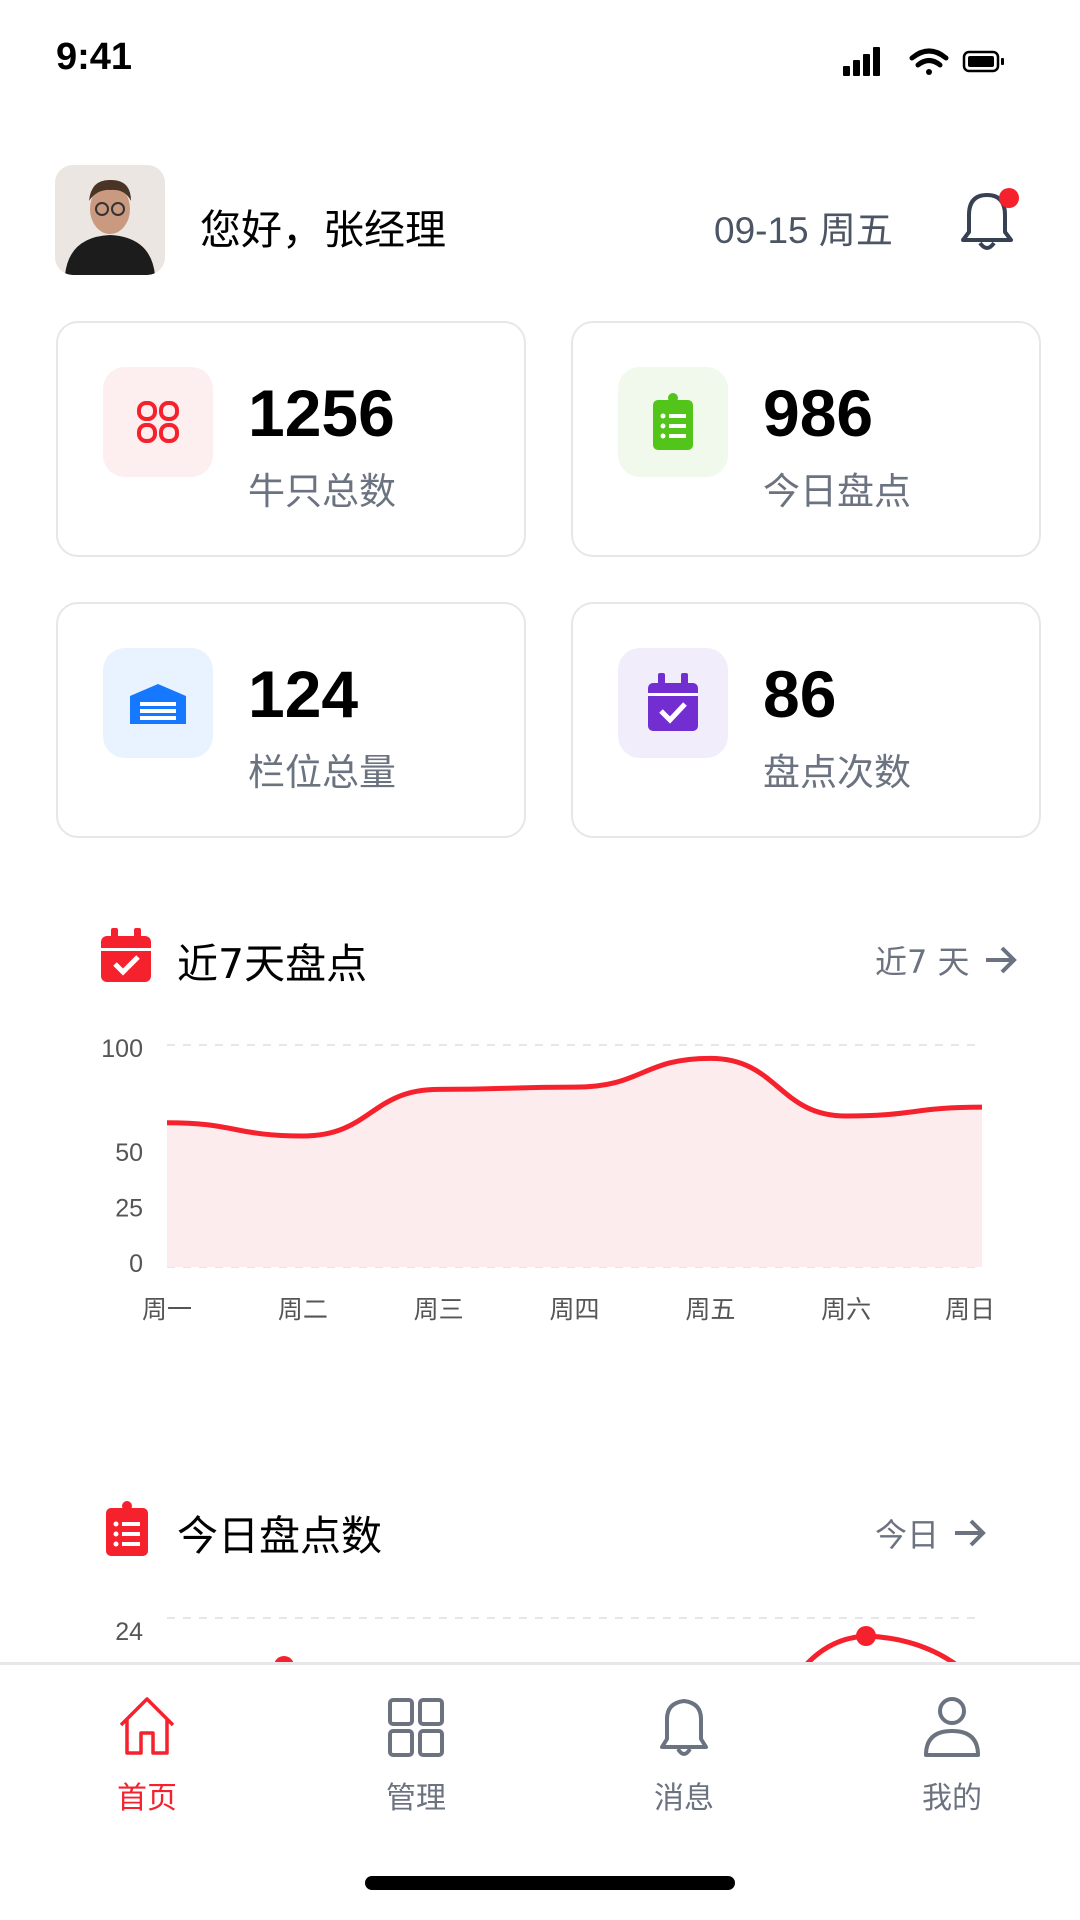 This screenshot has height=1920, width=1080. Describe the element at coordinates (818, 413) in the screenshot. I see `stat-value: 986` at that location.